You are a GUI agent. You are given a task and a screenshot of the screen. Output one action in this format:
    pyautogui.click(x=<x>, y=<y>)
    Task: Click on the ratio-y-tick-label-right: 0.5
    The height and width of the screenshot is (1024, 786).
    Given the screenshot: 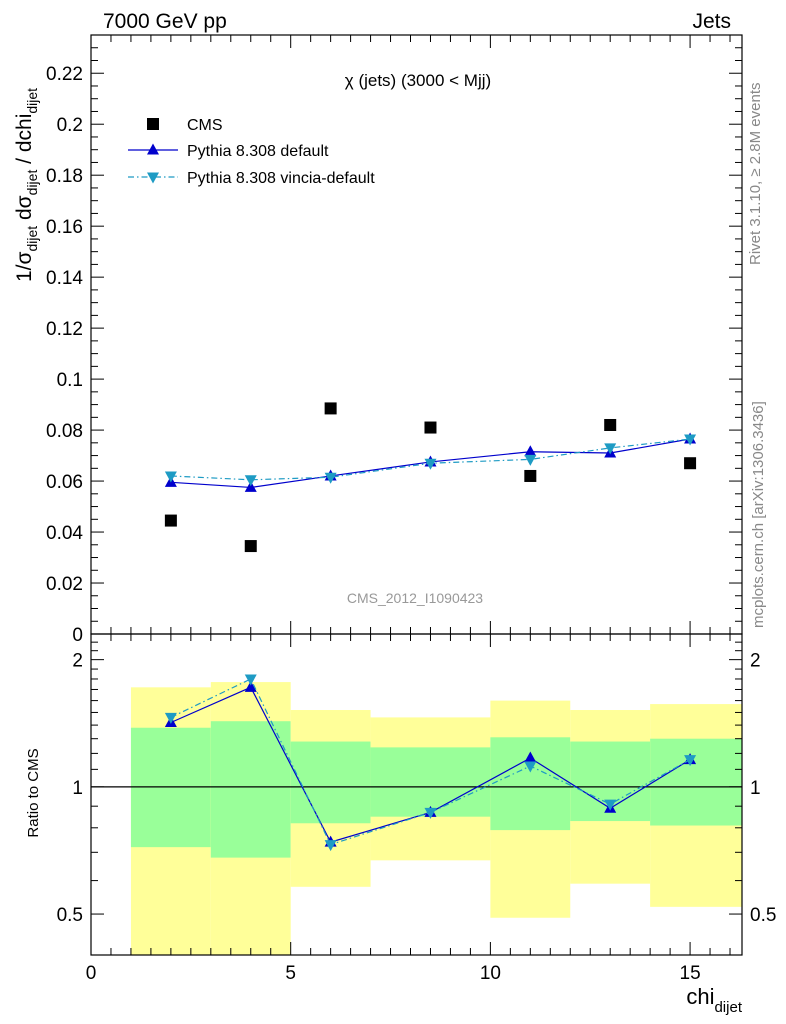 What is the action you would take?
    pyautogui.click(x=763, y=915)
    